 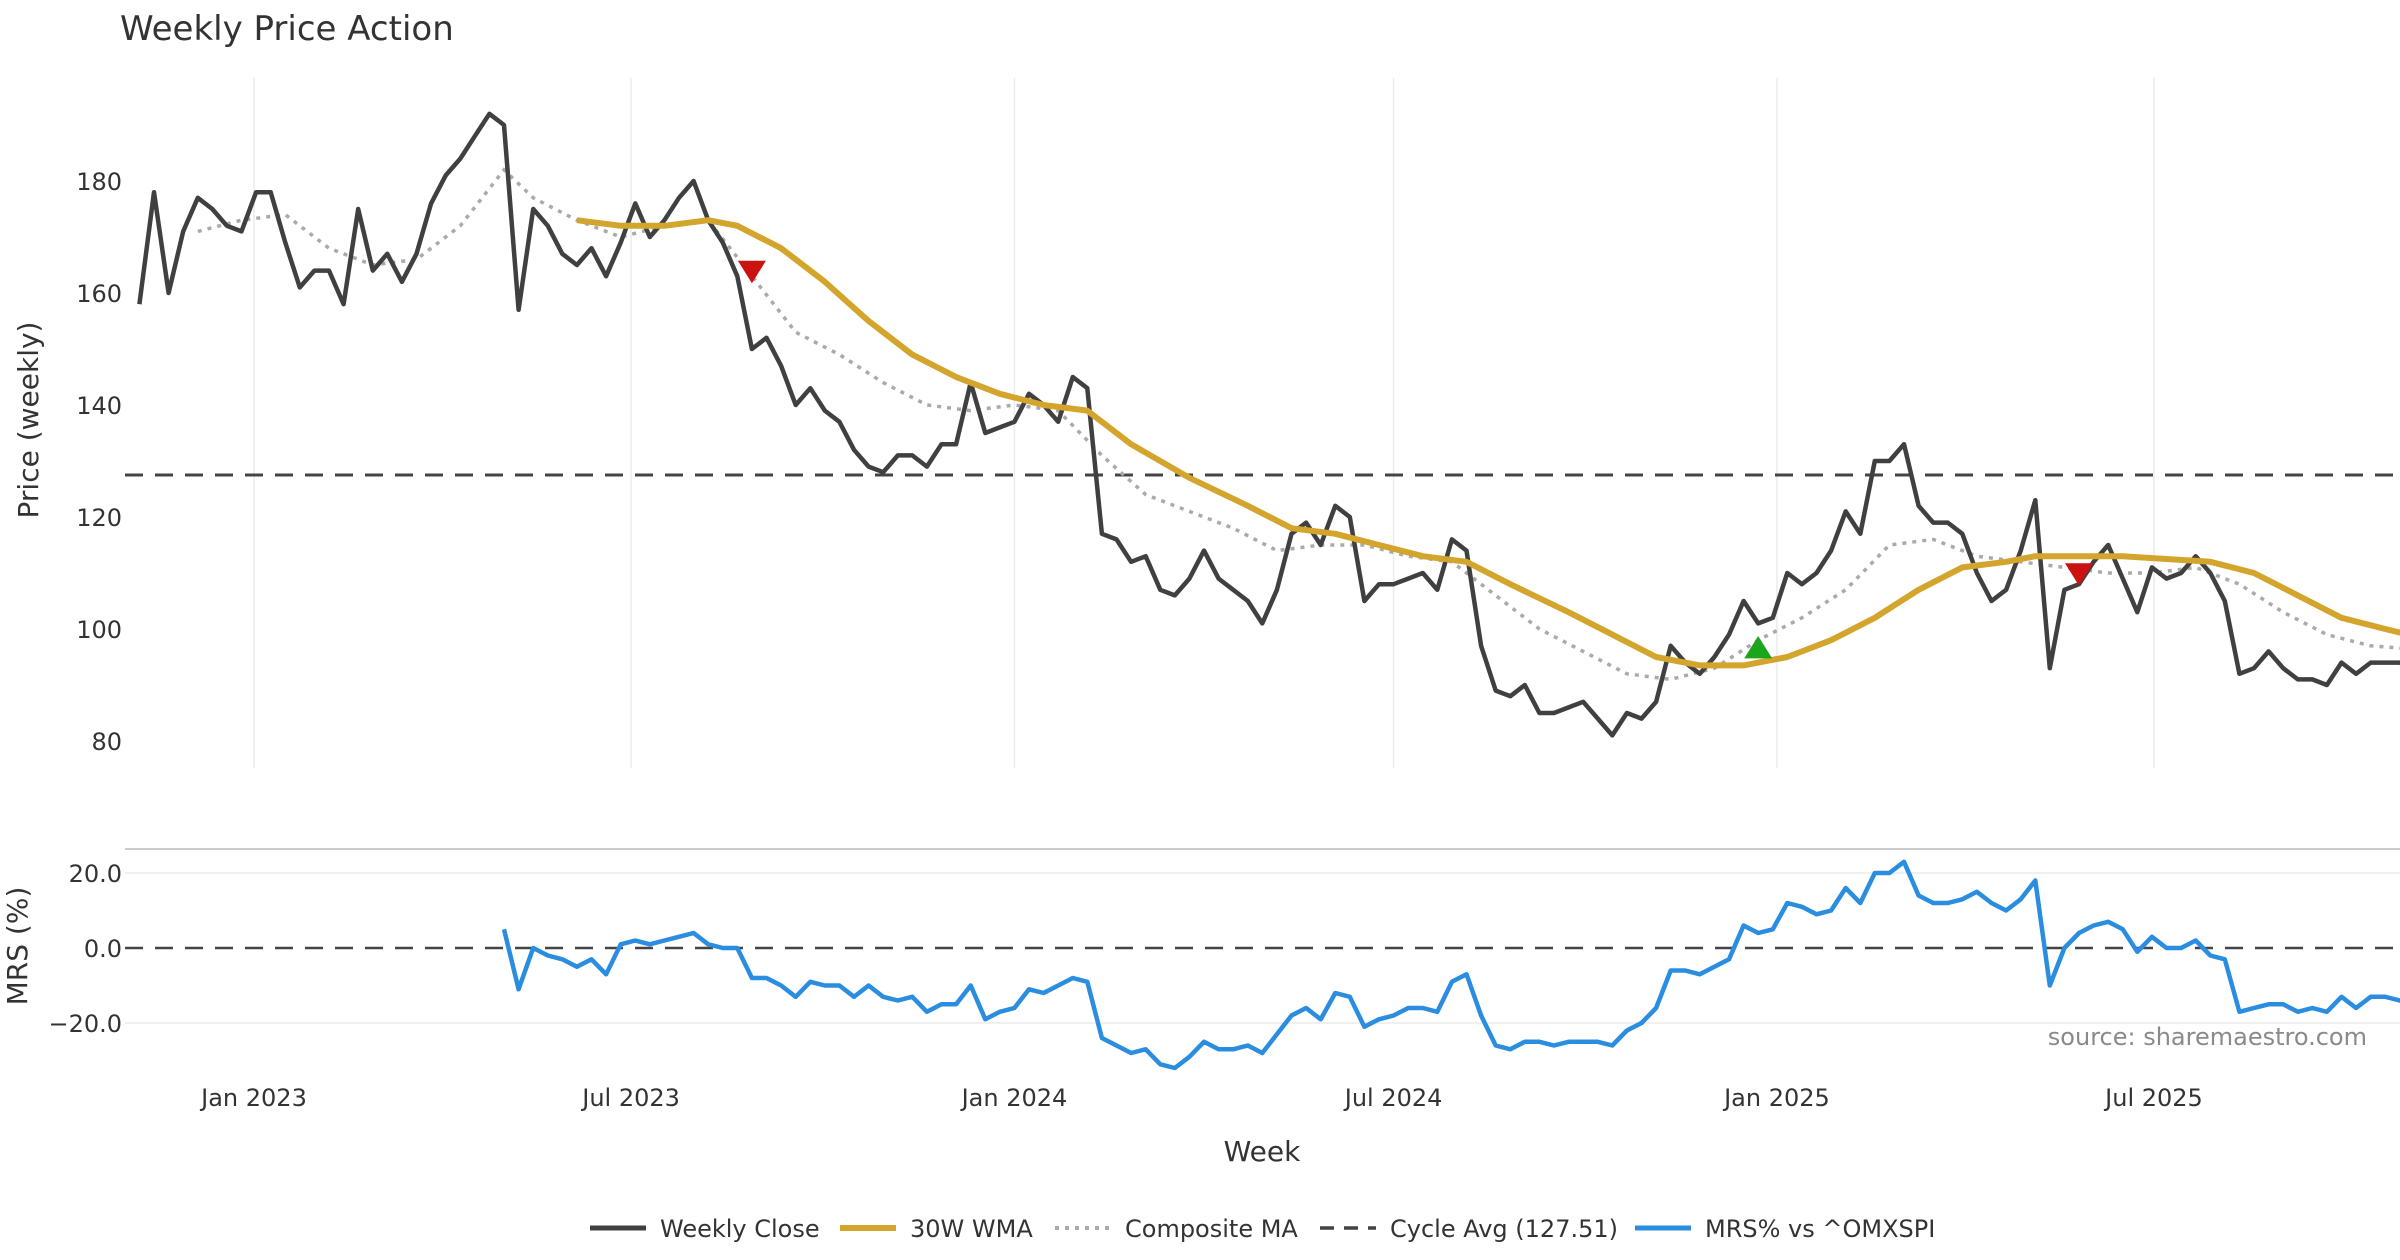 I want to click on mrs-line, so click(x=1450, y=965).